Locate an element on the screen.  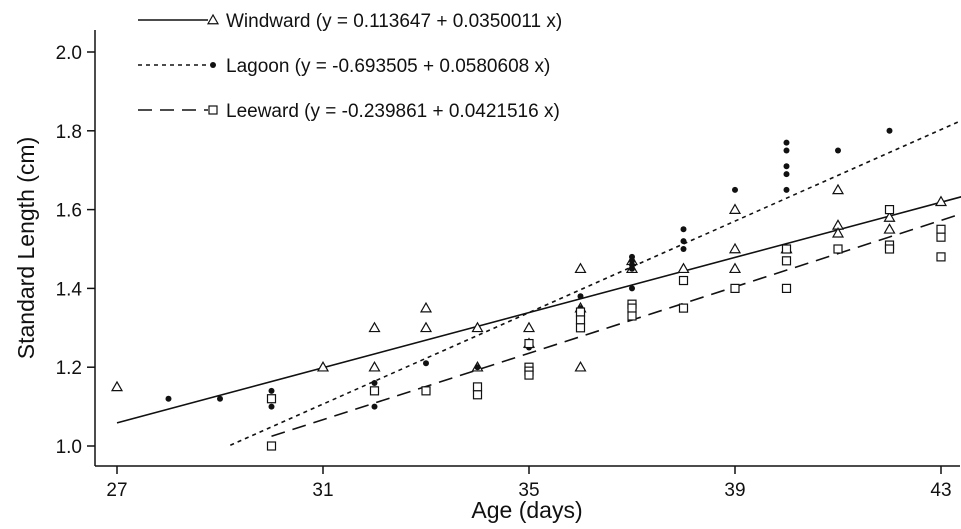
legend-square-marker is located at coordinates (213, 110).